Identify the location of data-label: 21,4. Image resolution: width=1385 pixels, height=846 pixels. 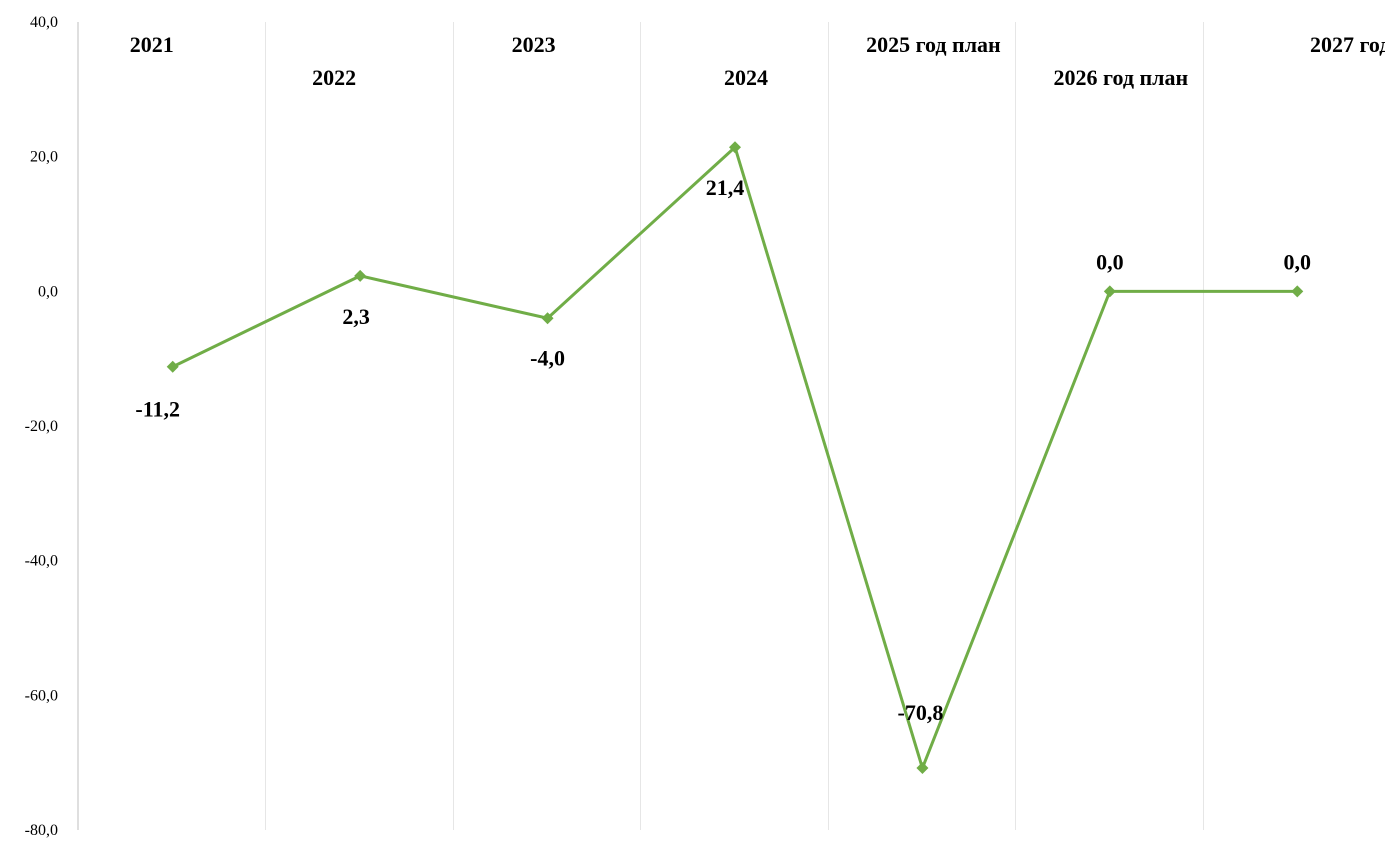
(725, 187).